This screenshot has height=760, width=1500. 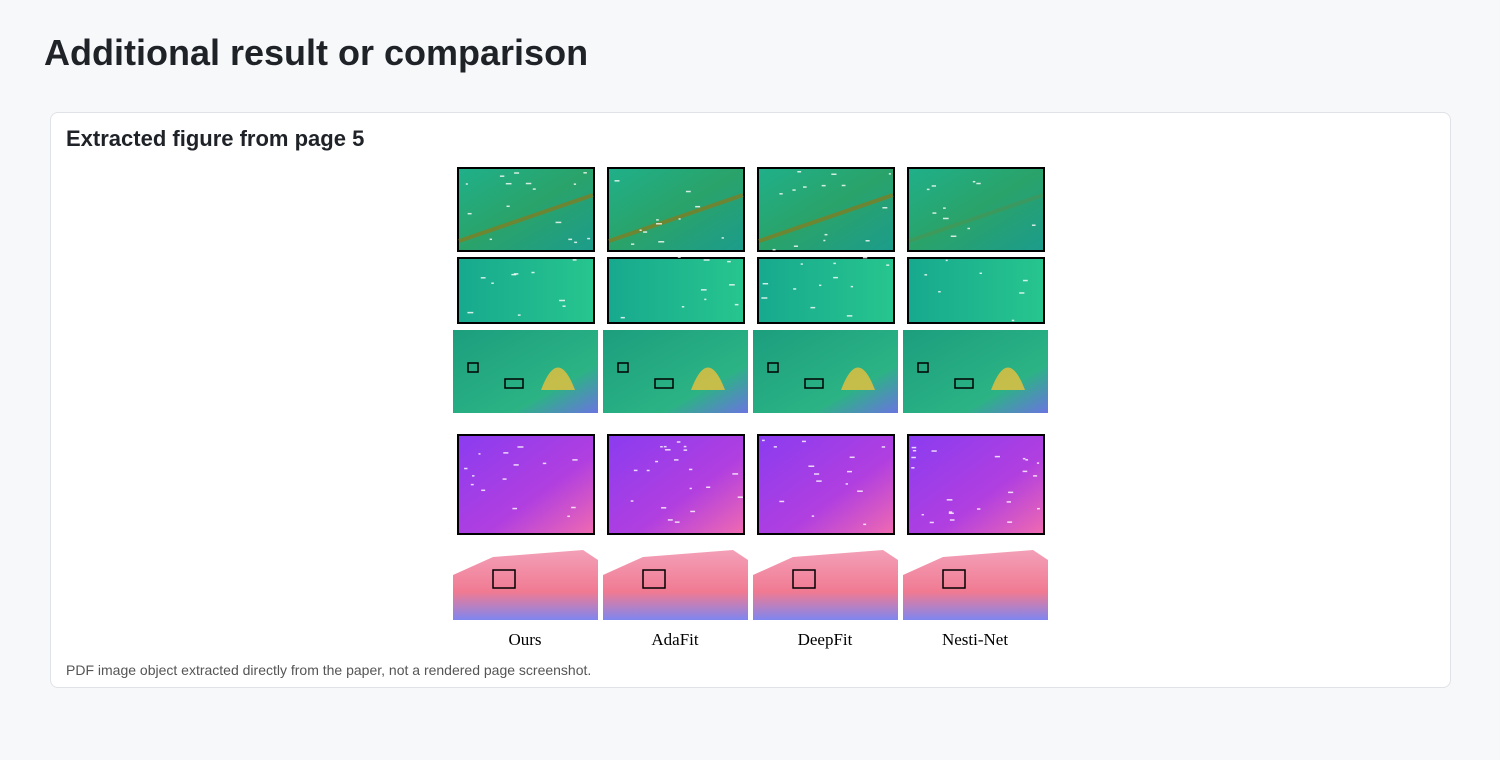 What do you see at coordinates (675, 639) in the screenshot?
I see `column-label: AdaFit` at bounding box center [675, 639].